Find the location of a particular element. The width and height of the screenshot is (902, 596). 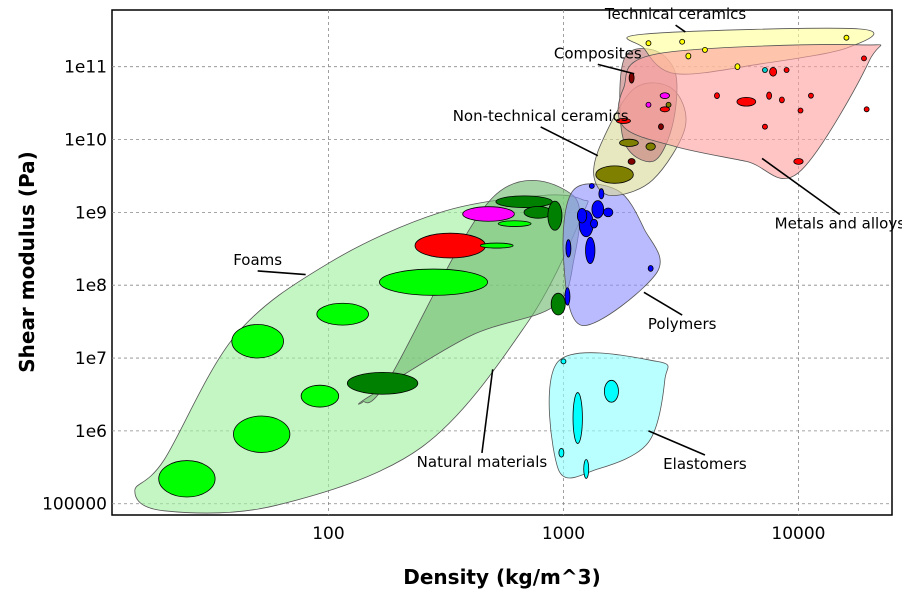

annotation-polymers: Polymers is located at coordinates (680, 312).